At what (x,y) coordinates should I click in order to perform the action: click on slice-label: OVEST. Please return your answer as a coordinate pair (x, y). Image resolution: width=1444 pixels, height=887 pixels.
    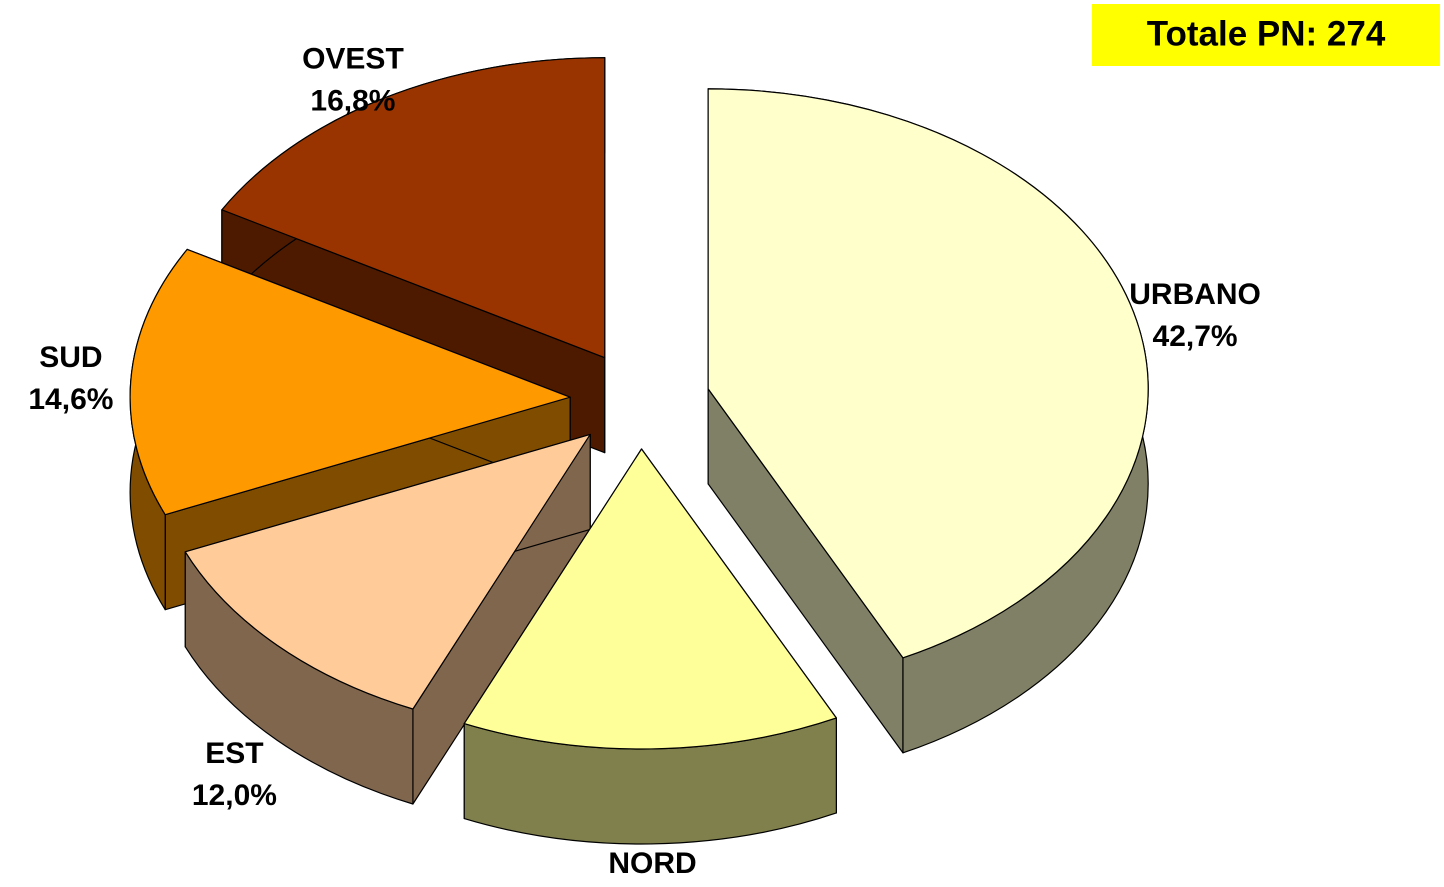
    Looking at the image, I should click on (353, 58).